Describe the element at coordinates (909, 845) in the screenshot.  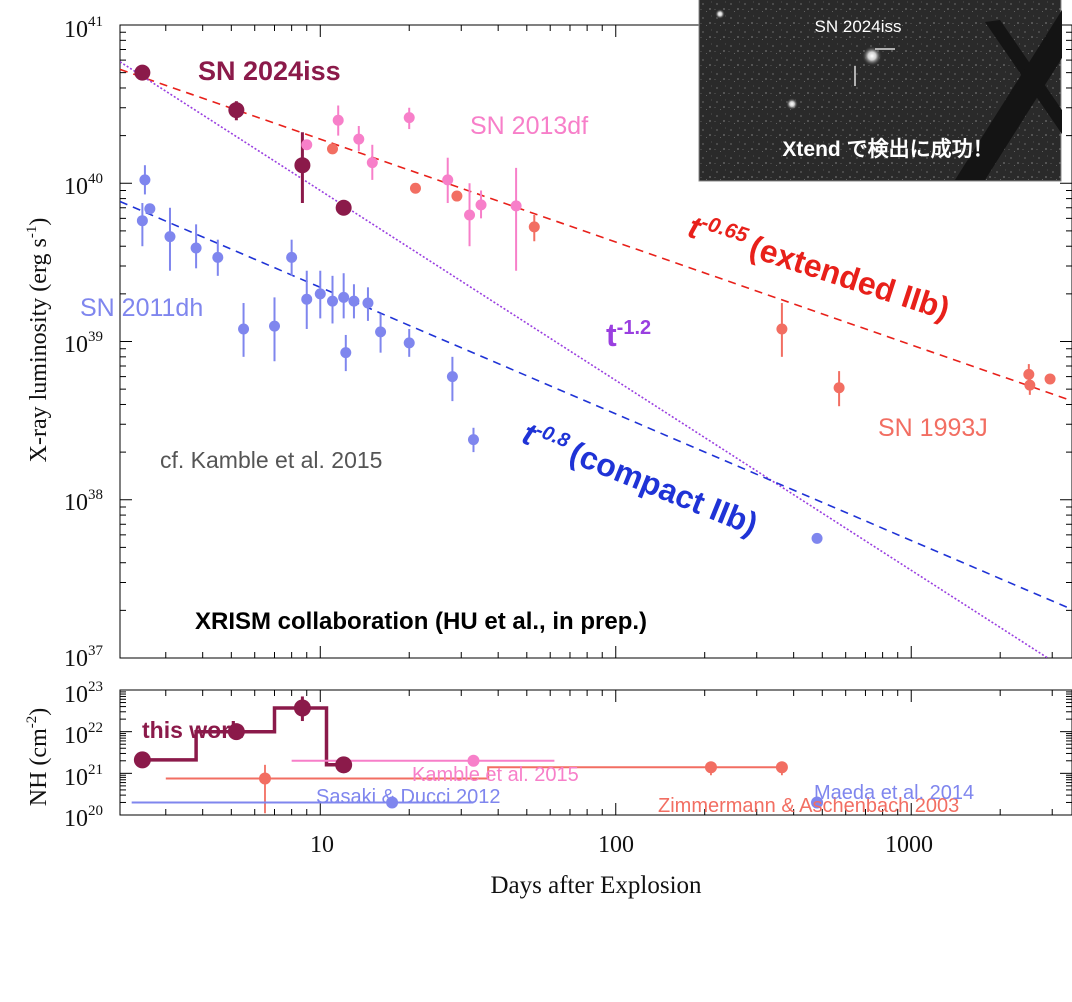
I see `x-tick-label: 1000` at that location.